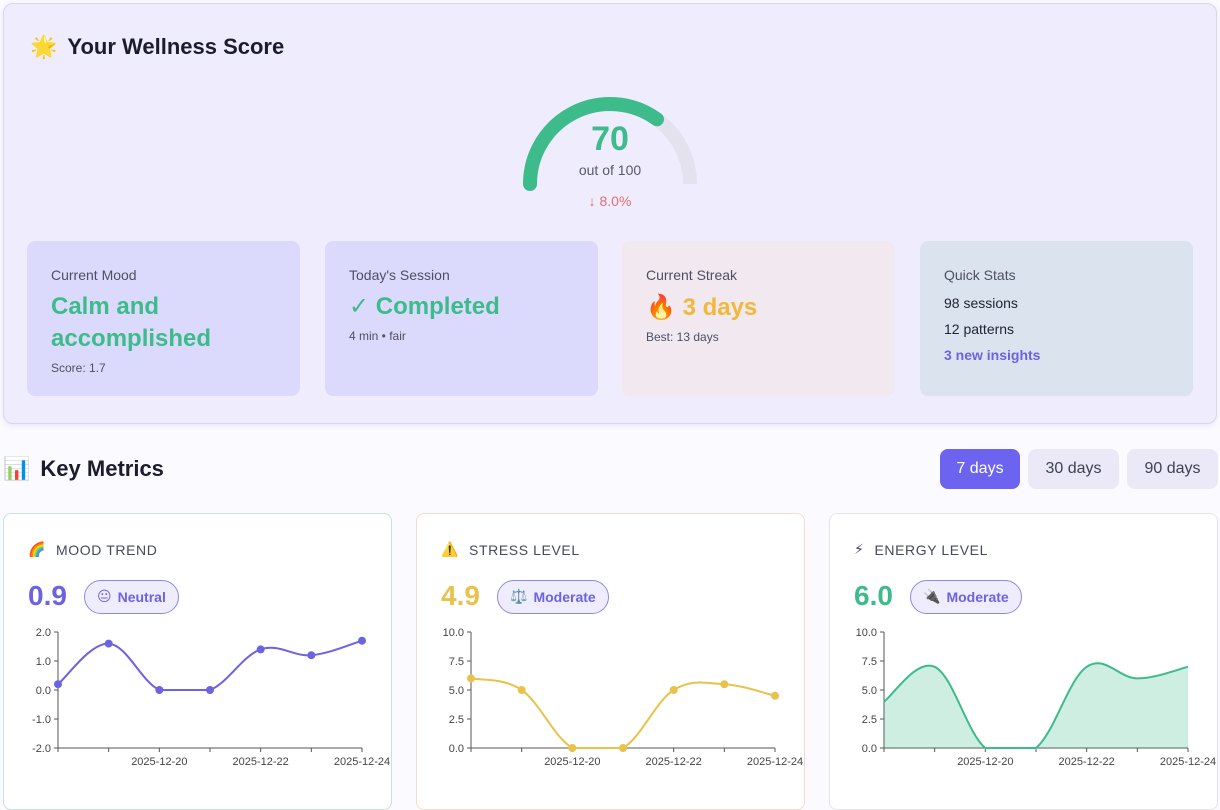 This screenshot has width=1220, height=810. What do you see at coordinates (1073, 469) in the screenshot?
I see `range-30-days-button: 30 days` at bounding box center [1073, 469].